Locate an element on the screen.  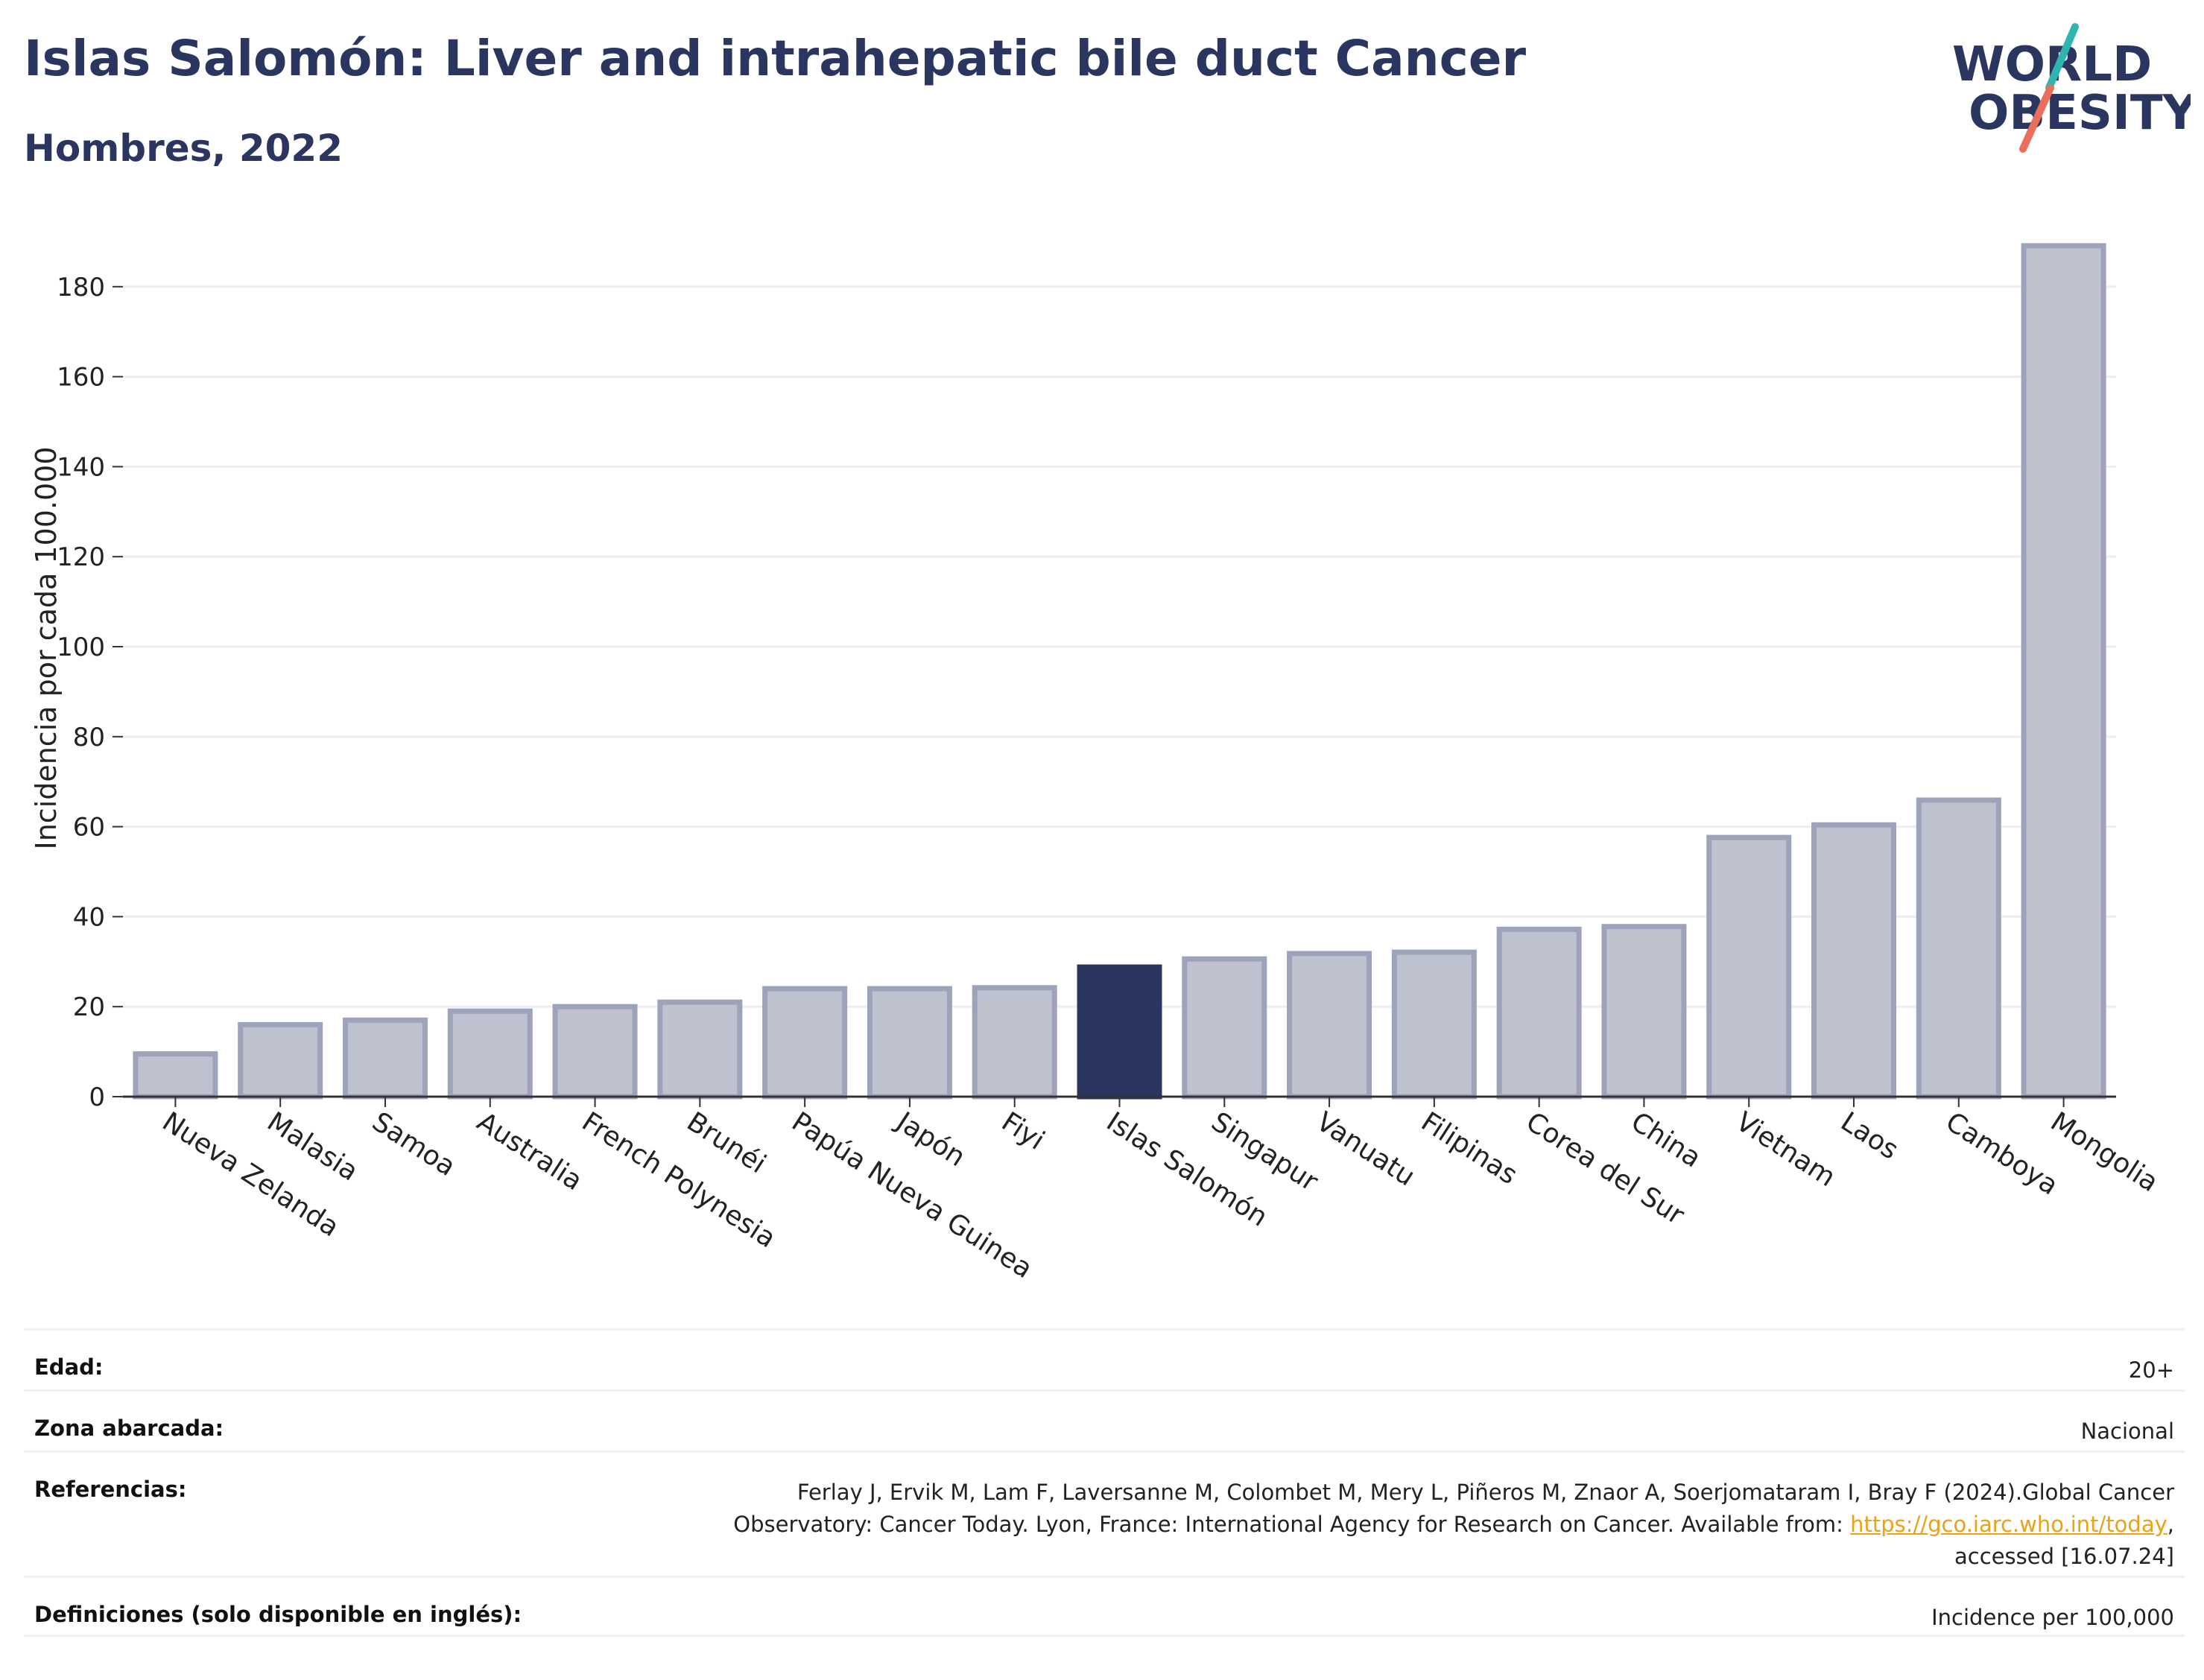
x-tick-label: Nueva Zelanda is located at coordinates (250, 1174).